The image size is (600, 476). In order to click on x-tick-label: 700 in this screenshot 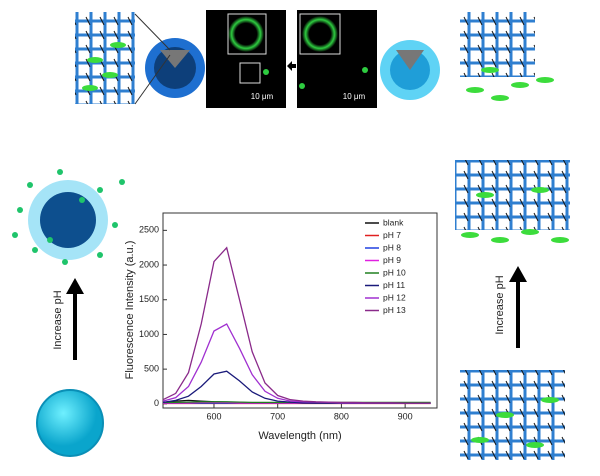, I will do `click(277, 416)`.